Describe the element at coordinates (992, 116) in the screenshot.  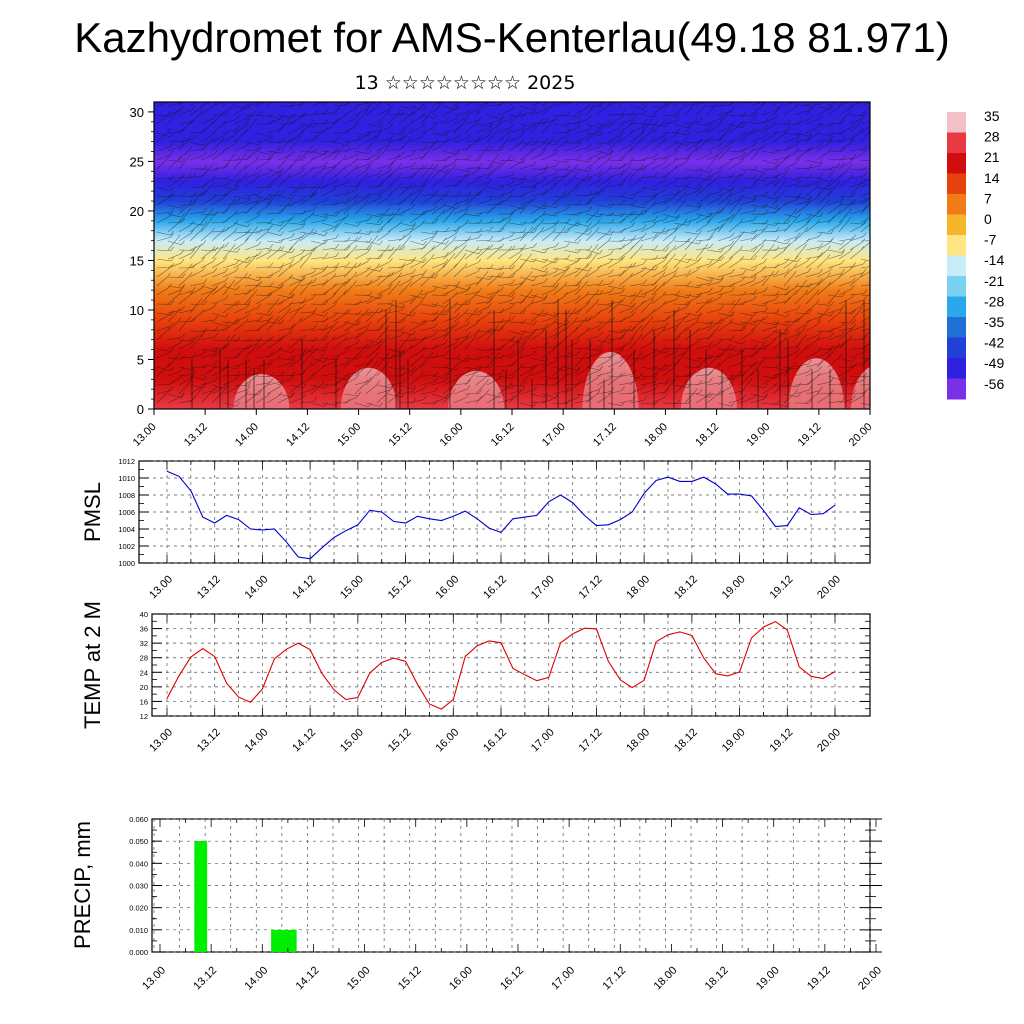
I see `colorbar-label: 35` at that location.